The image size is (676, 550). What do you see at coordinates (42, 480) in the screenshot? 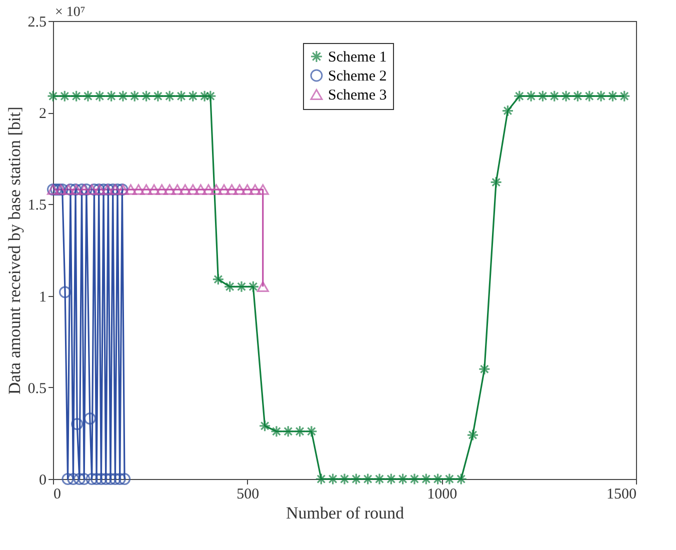
I see `y-tick-label: 0` at bounding box center [42, 480].